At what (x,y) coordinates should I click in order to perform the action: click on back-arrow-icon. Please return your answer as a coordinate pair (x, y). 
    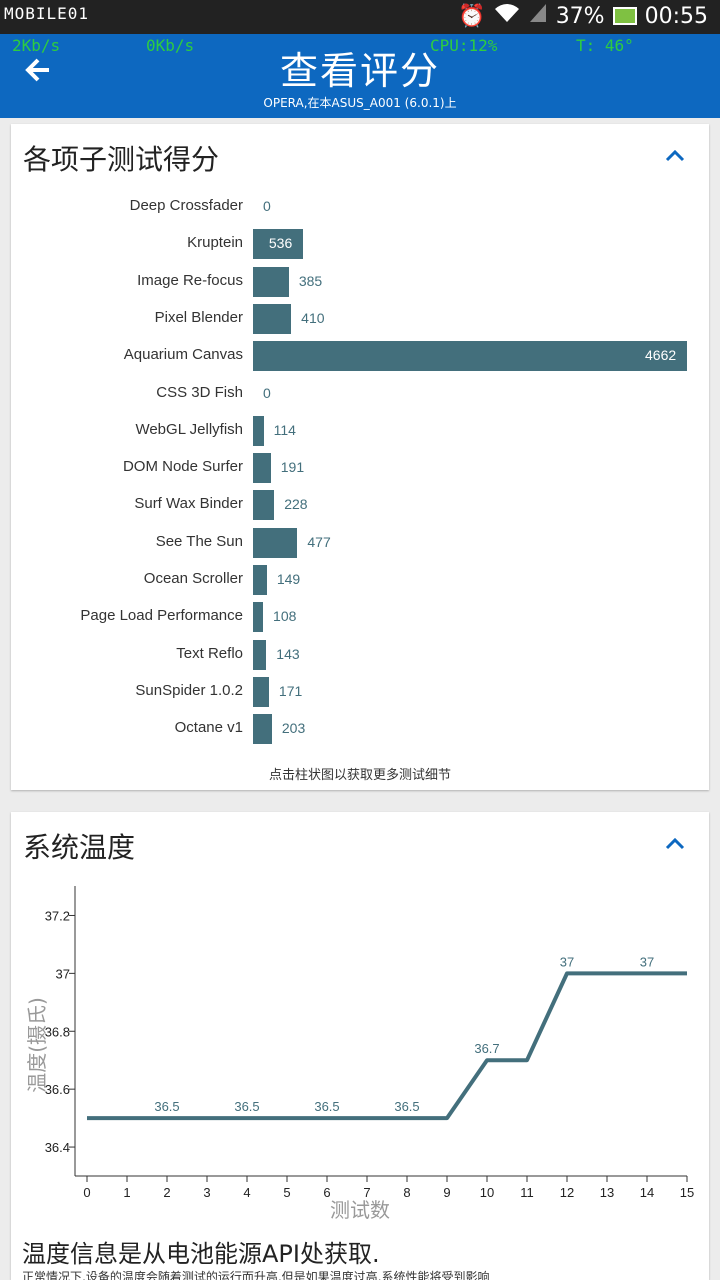
    Looking at the image, I should click on (38, 74).